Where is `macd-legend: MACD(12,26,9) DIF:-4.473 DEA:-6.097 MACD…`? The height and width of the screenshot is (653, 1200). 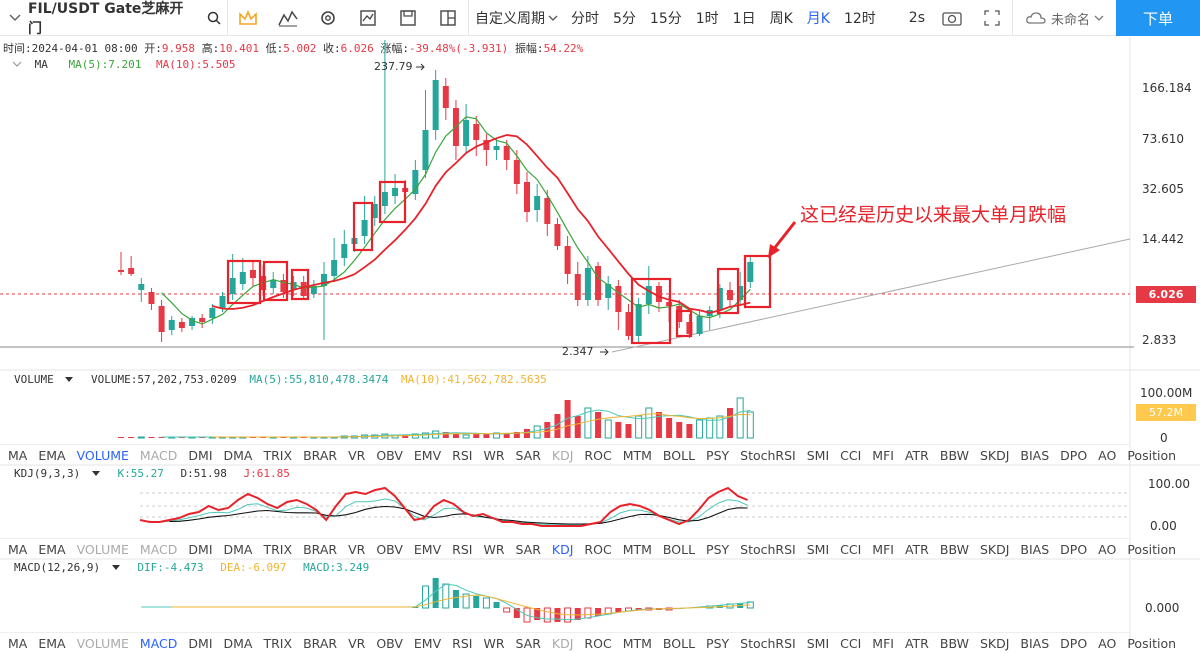
macd-legend: MACD(12,26,9) DIF:-4.473 DEA:-6.097 MACD… is located at coordinates (191, 567).